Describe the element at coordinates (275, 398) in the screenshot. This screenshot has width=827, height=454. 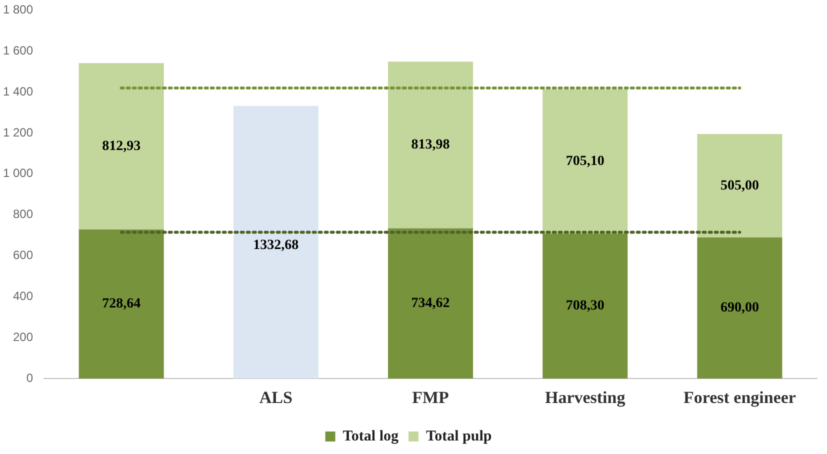
I see `x-tick-label: ALS` at that location.